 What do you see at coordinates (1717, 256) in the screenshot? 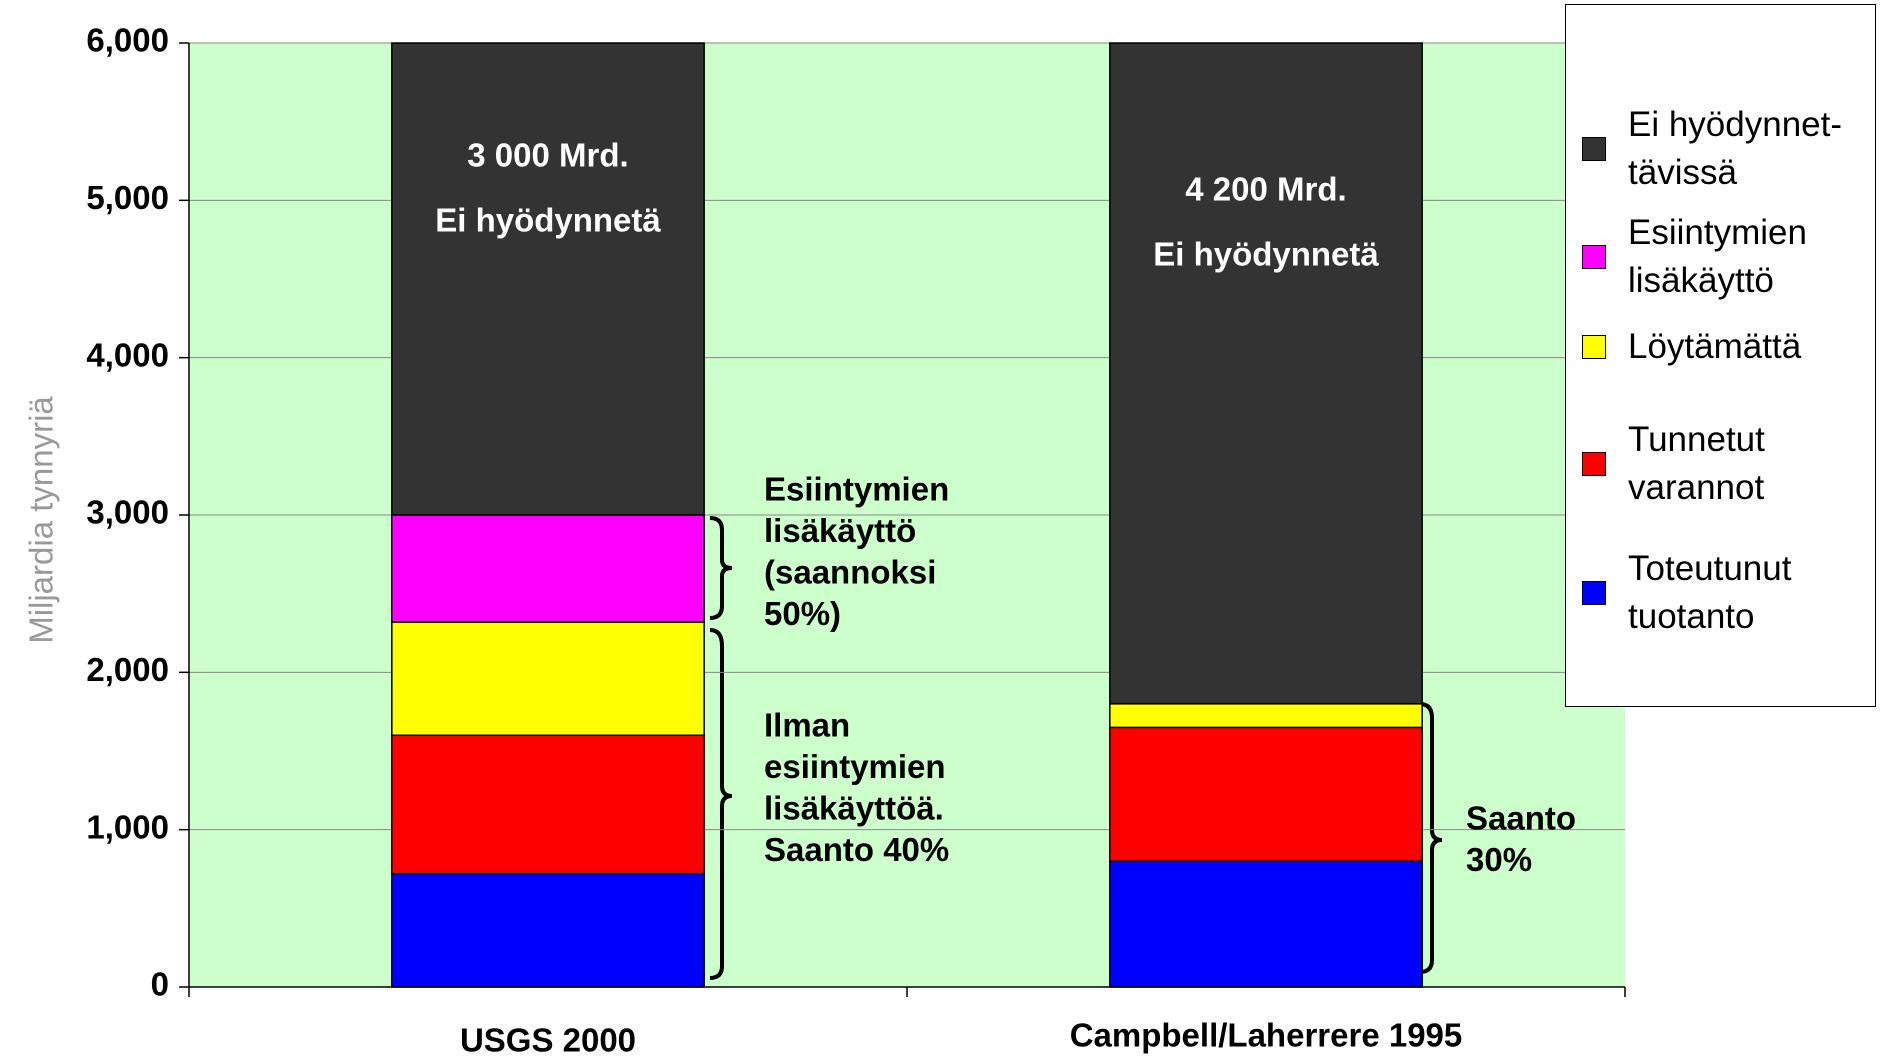
I see `legend-label: Esiintymien lisäkäyttö` at bounding box center [1717, 256].